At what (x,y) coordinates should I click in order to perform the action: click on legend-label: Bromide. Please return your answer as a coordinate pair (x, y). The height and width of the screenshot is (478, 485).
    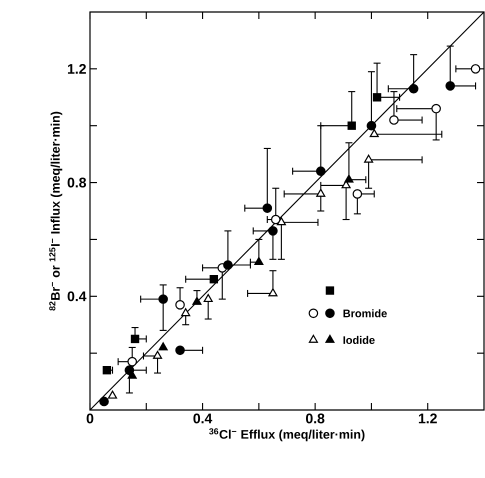
    Looking at the image, I should click on (365, 313).